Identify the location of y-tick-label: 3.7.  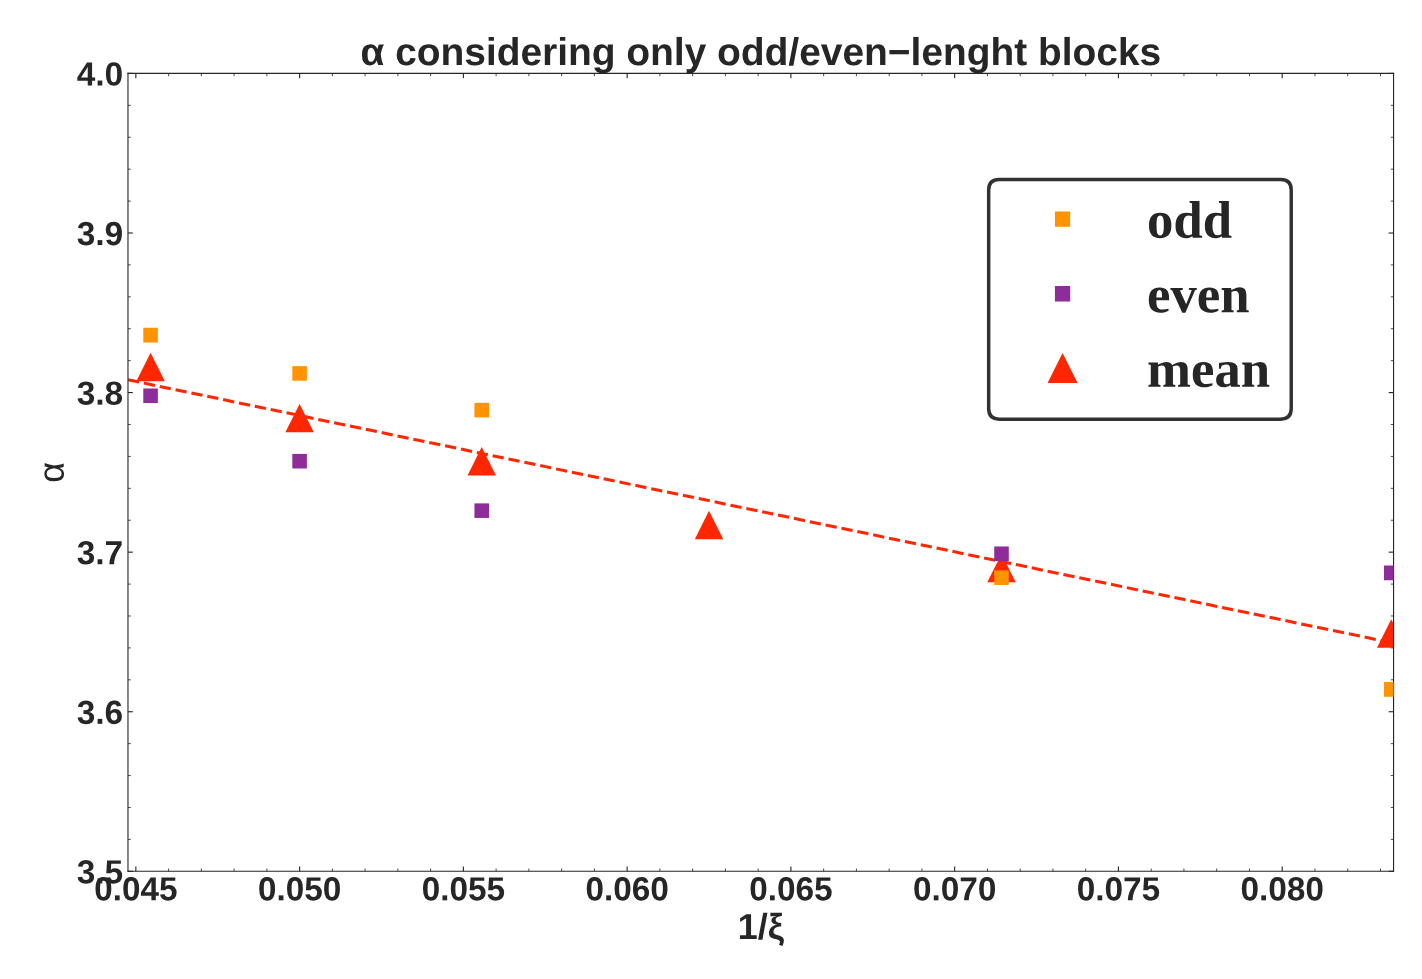
(99, 552).